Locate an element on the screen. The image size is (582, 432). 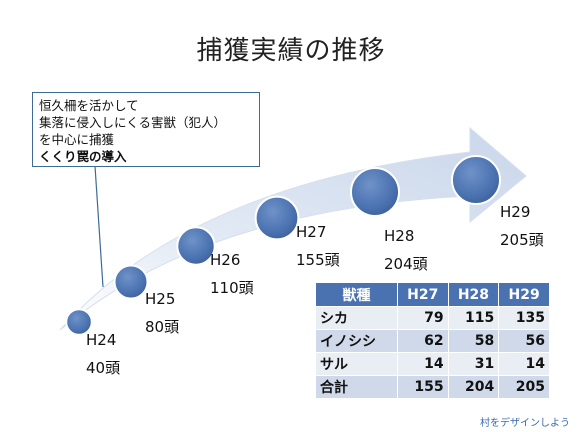
callout-line: 集落に侵入しにくる害獣（犯人） is located at coordinates (133, 122).